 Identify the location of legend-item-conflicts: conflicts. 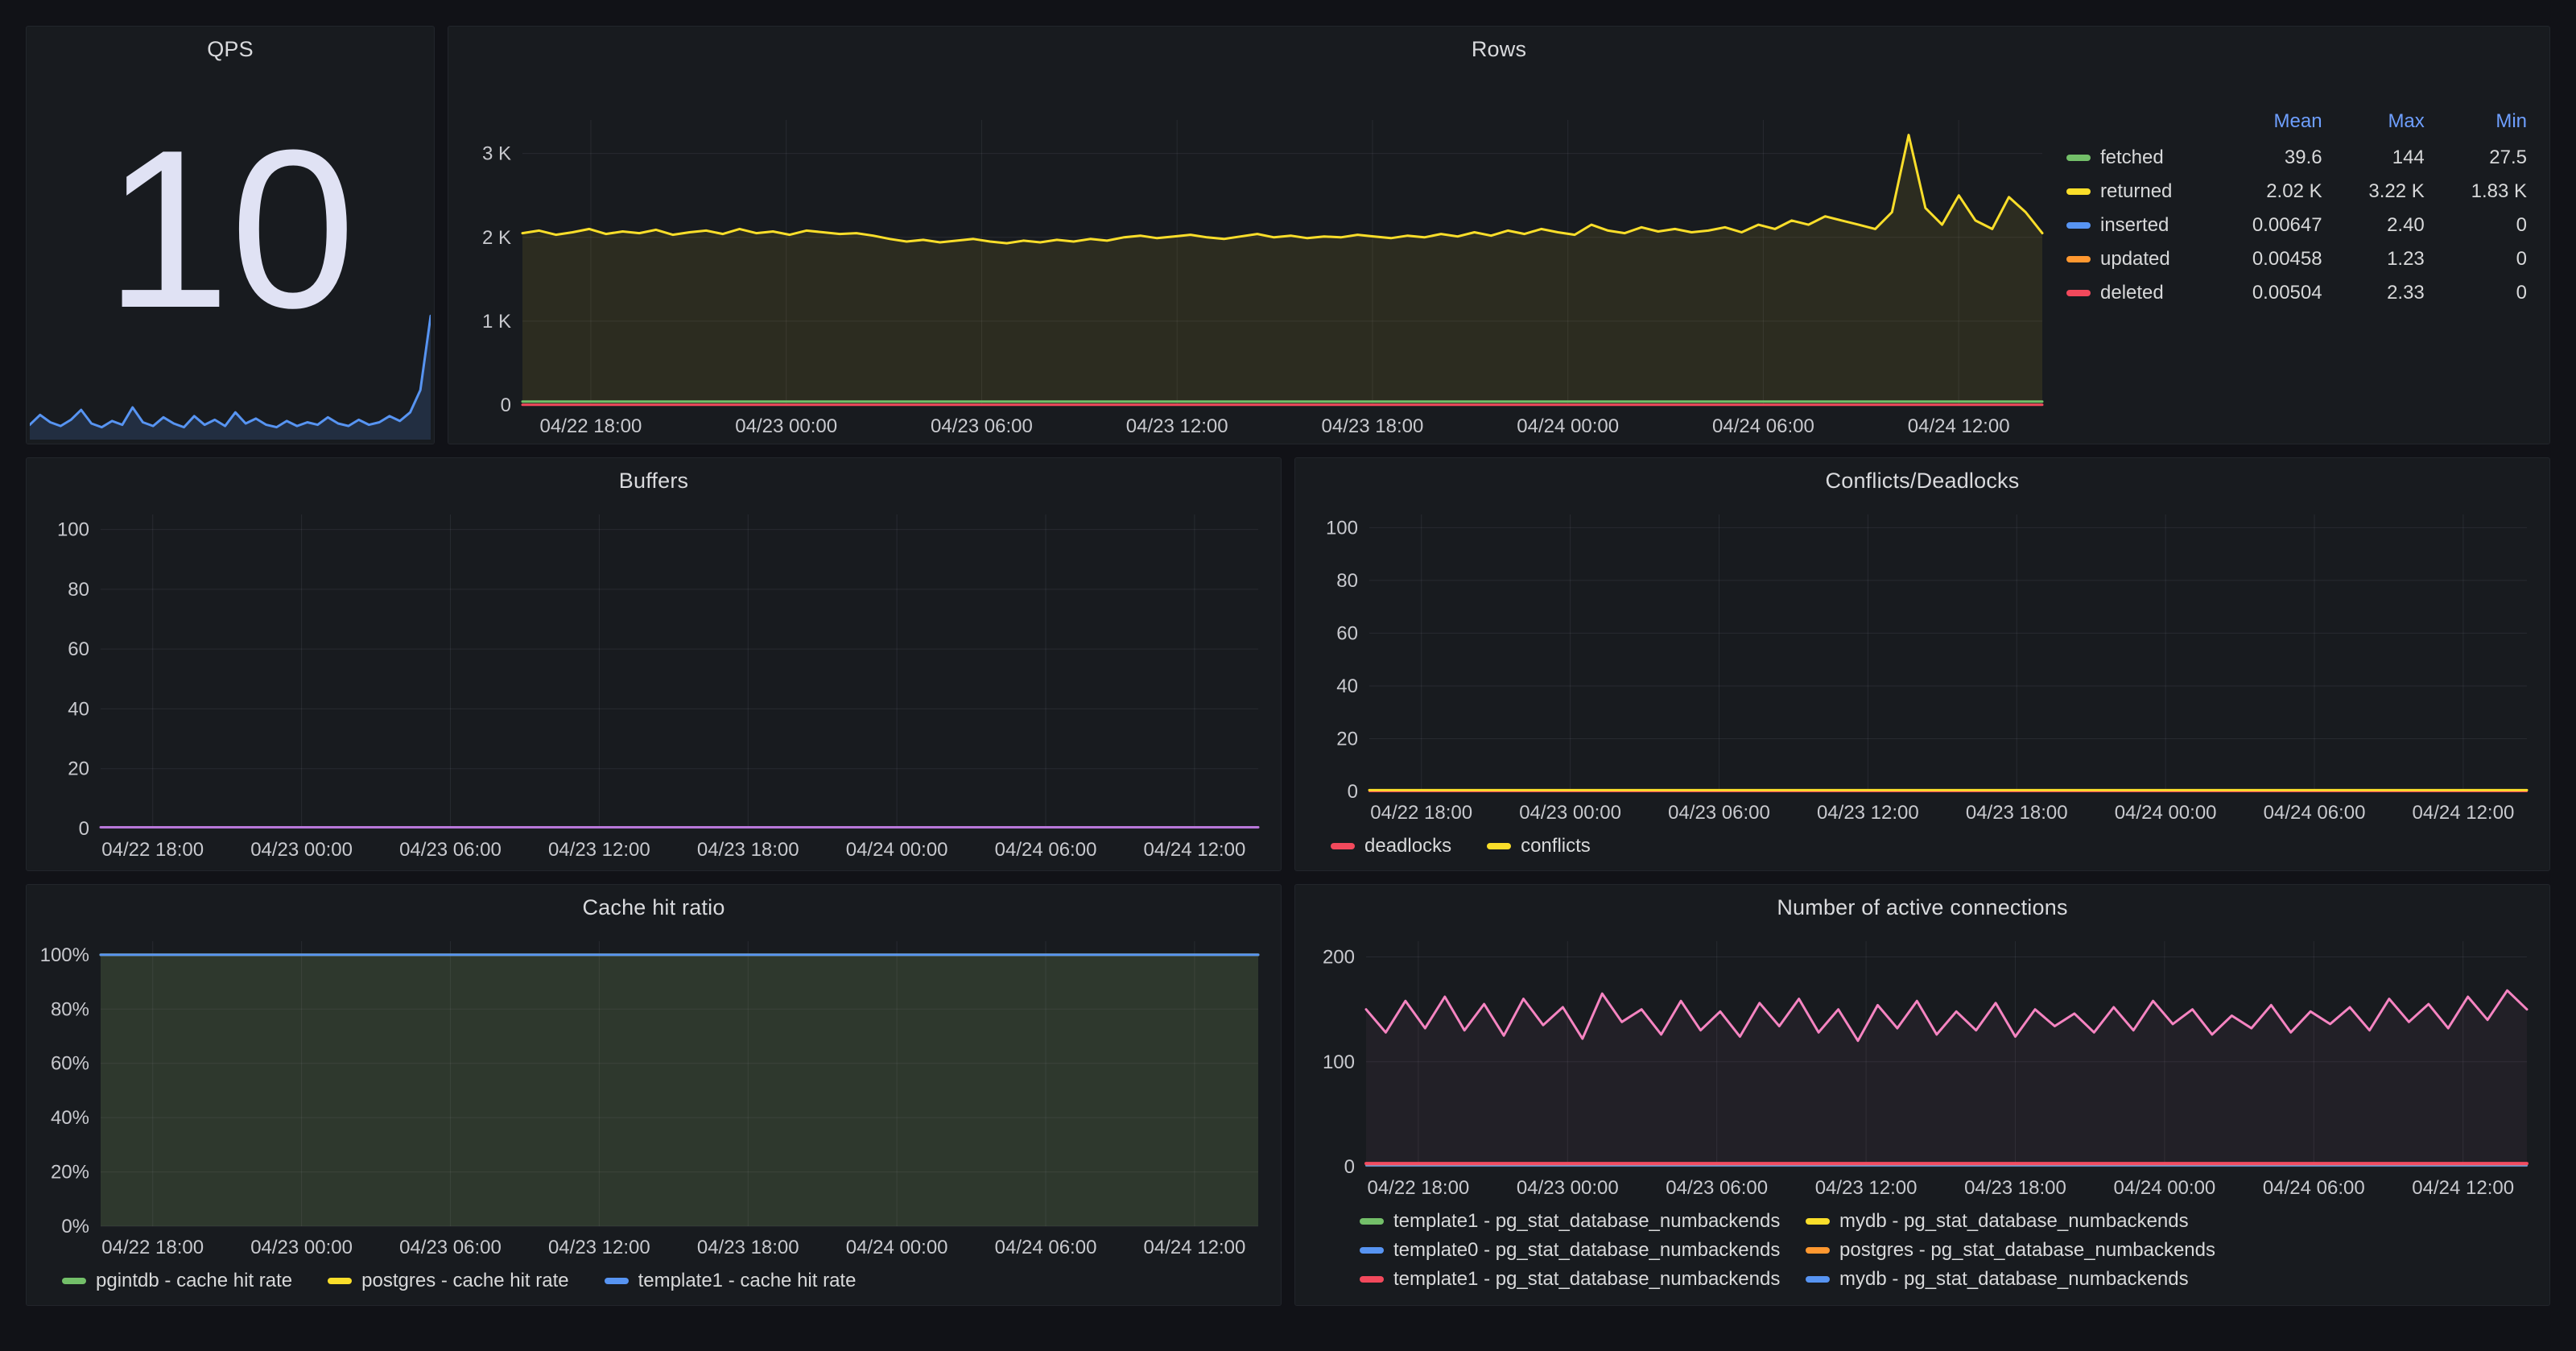
(1539, 846).